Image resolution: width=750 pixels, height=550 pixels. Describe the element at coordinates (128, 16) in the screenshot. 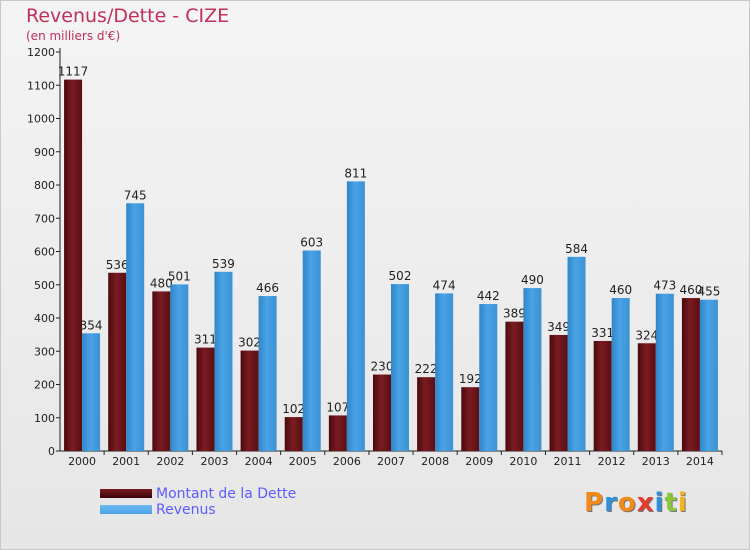

I see `chart-title: Revenus/Dette - CIZE` at that location.